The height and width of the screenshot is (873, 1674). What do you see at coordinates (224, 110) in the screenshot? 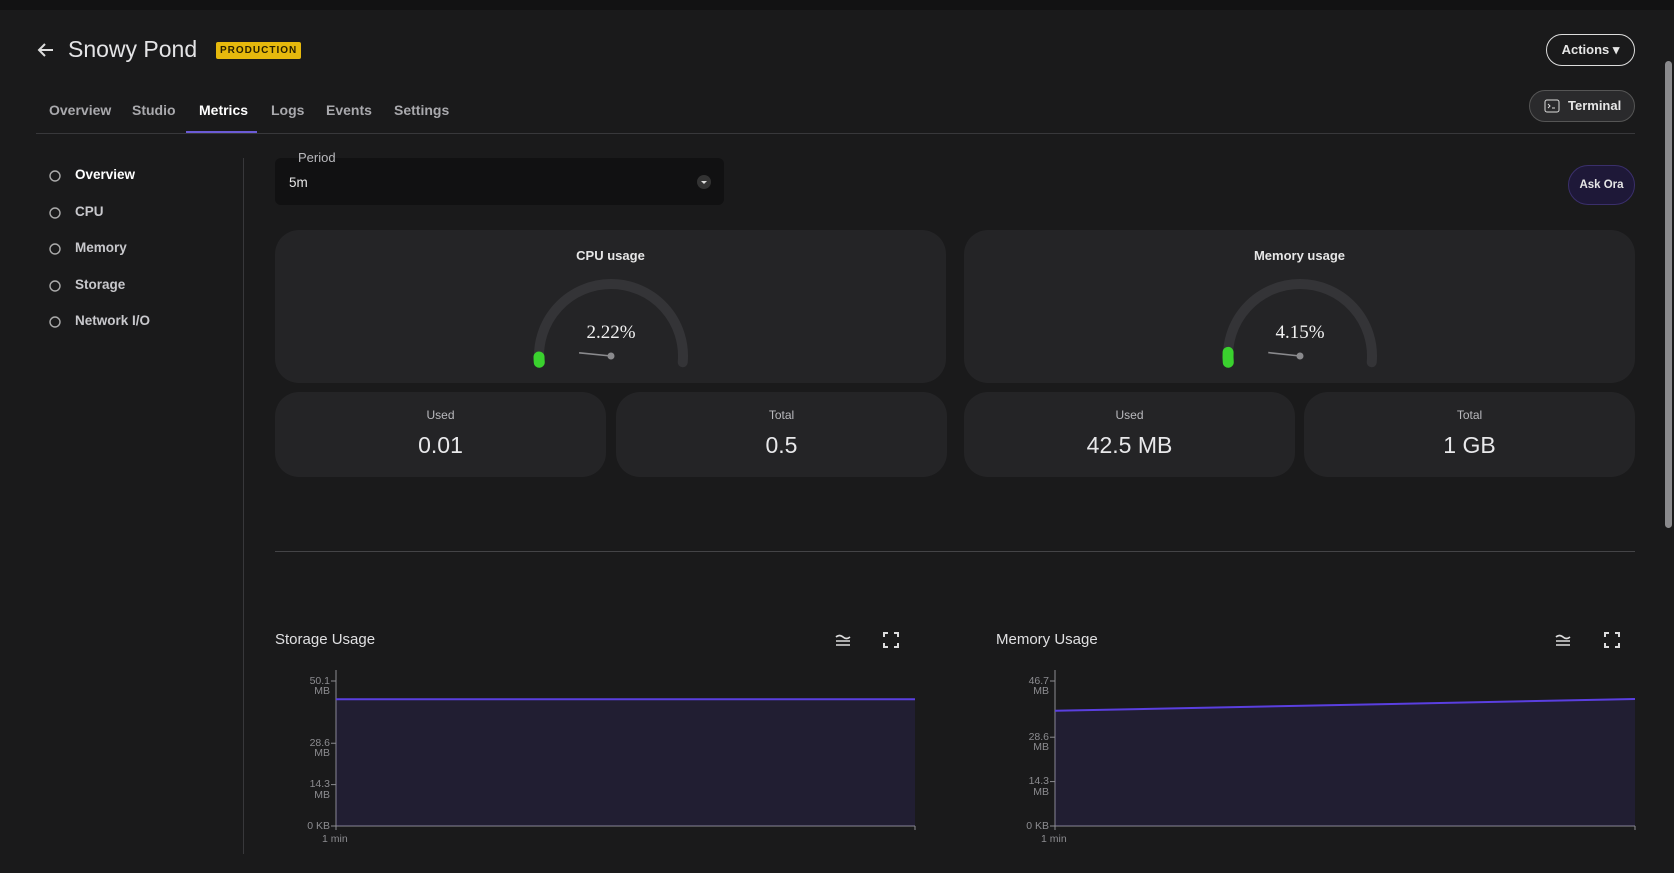
I see `tab: Metrics` at bounding box center [224, 110].